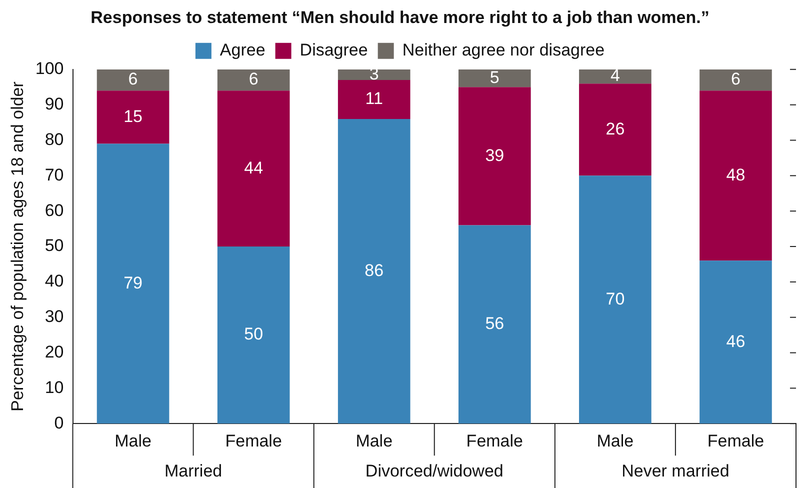 This screenshot has width=800, height=488. I want to click on y-tick-label: 10, so click(54, 387).